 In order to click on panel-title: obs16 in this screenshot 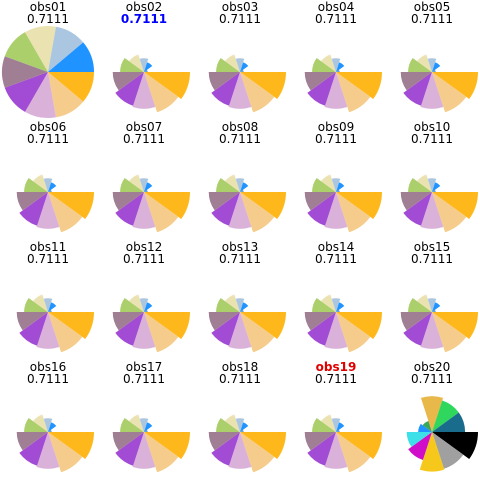, I will do `click(48, 367)`.